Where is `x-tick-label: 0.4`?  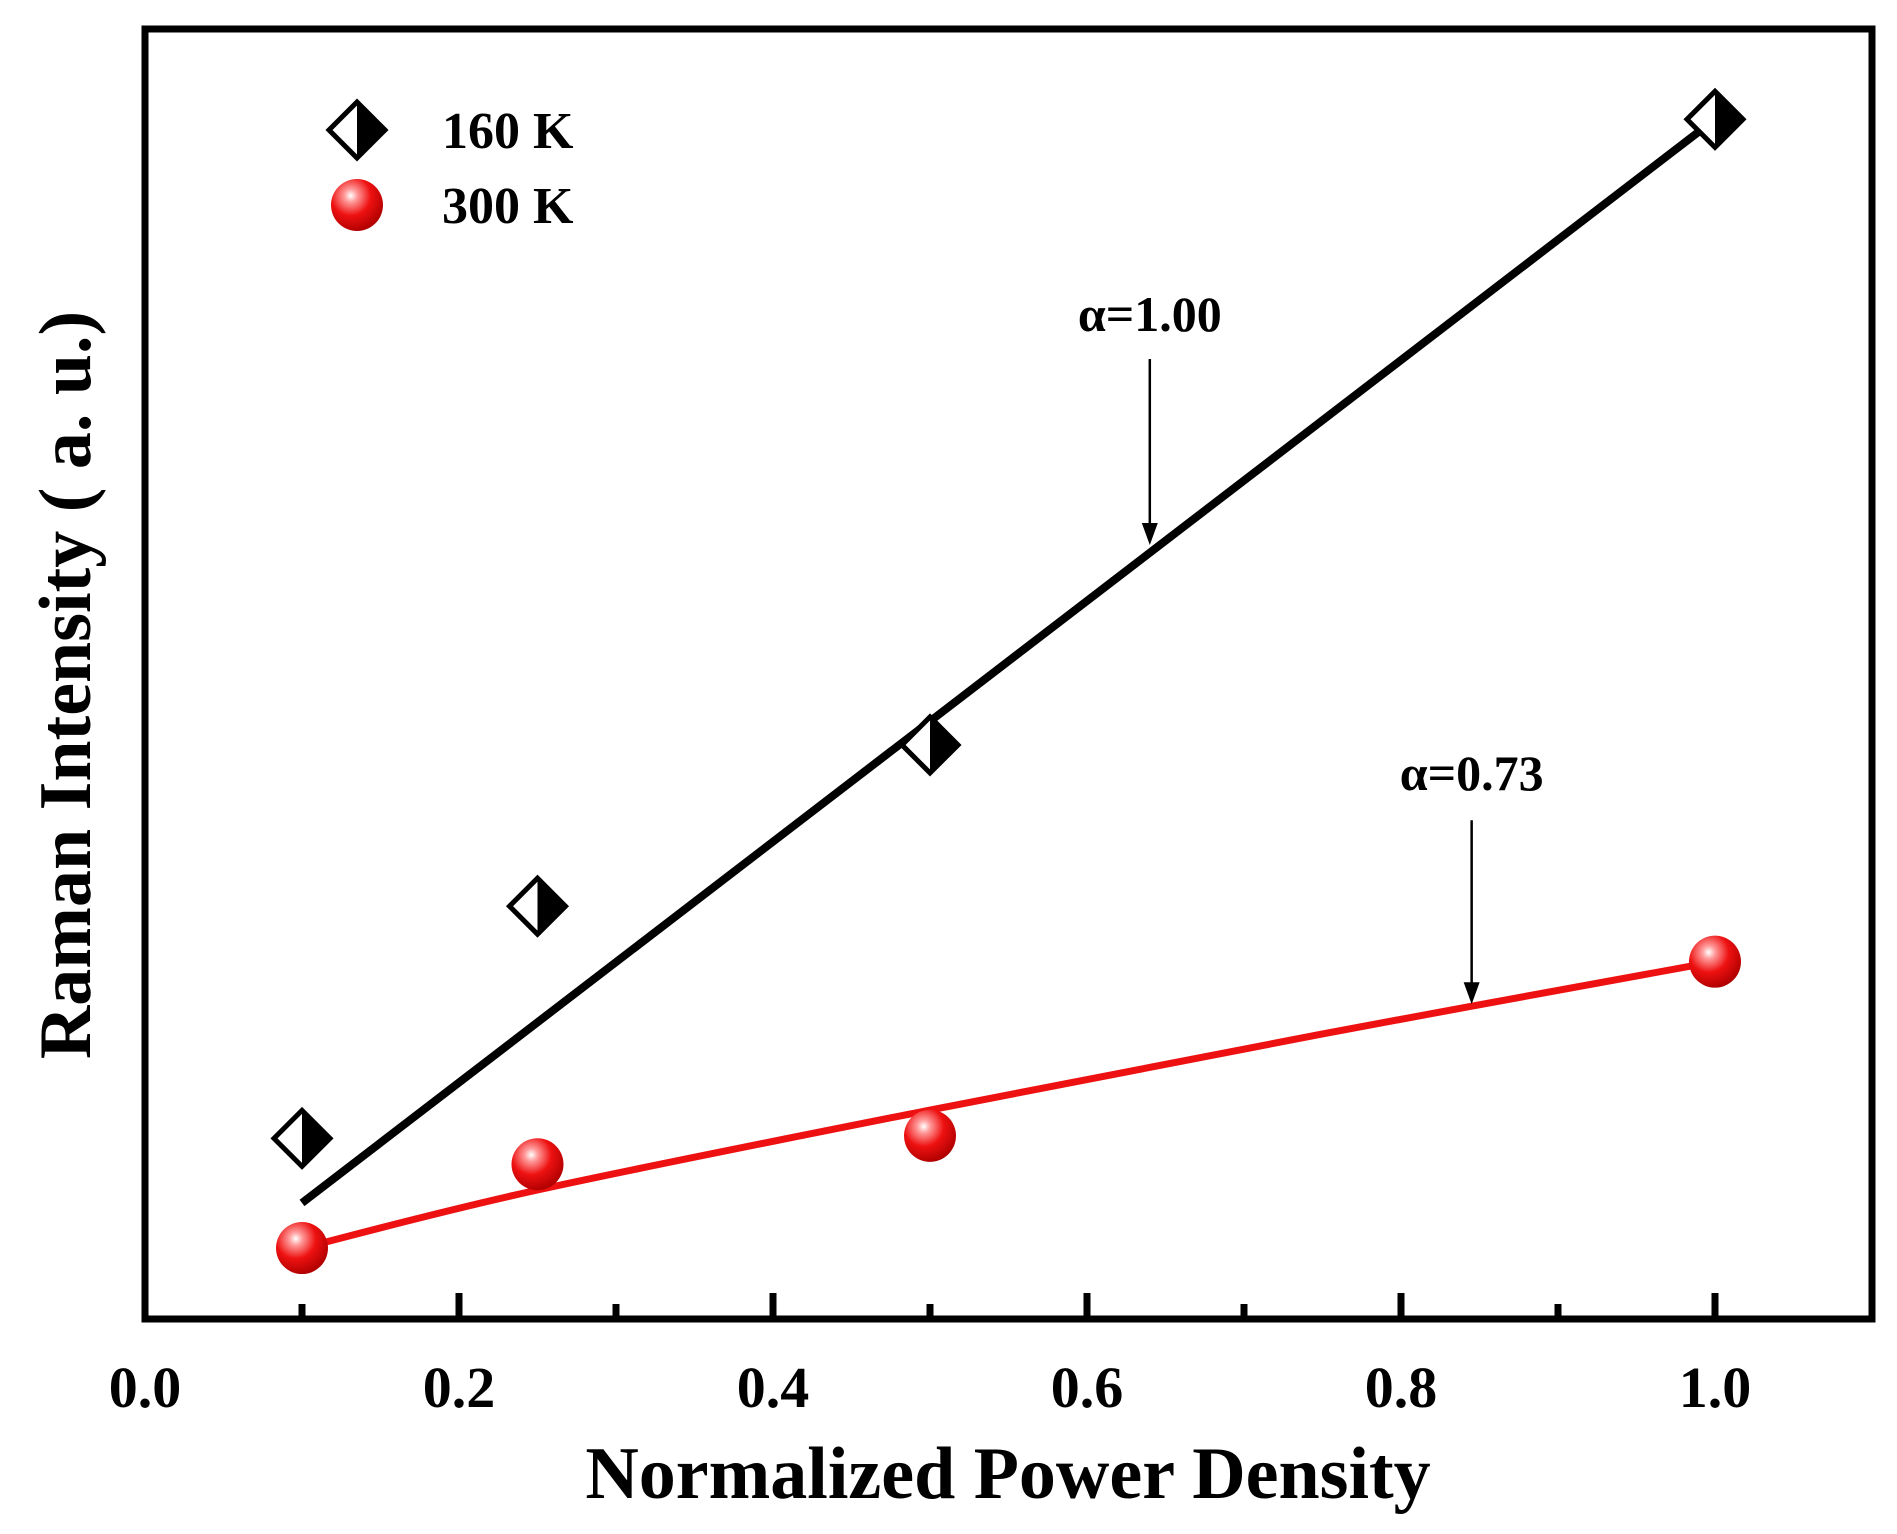 x-tick-label: 0.4 is located at coordinates (773, 1387).